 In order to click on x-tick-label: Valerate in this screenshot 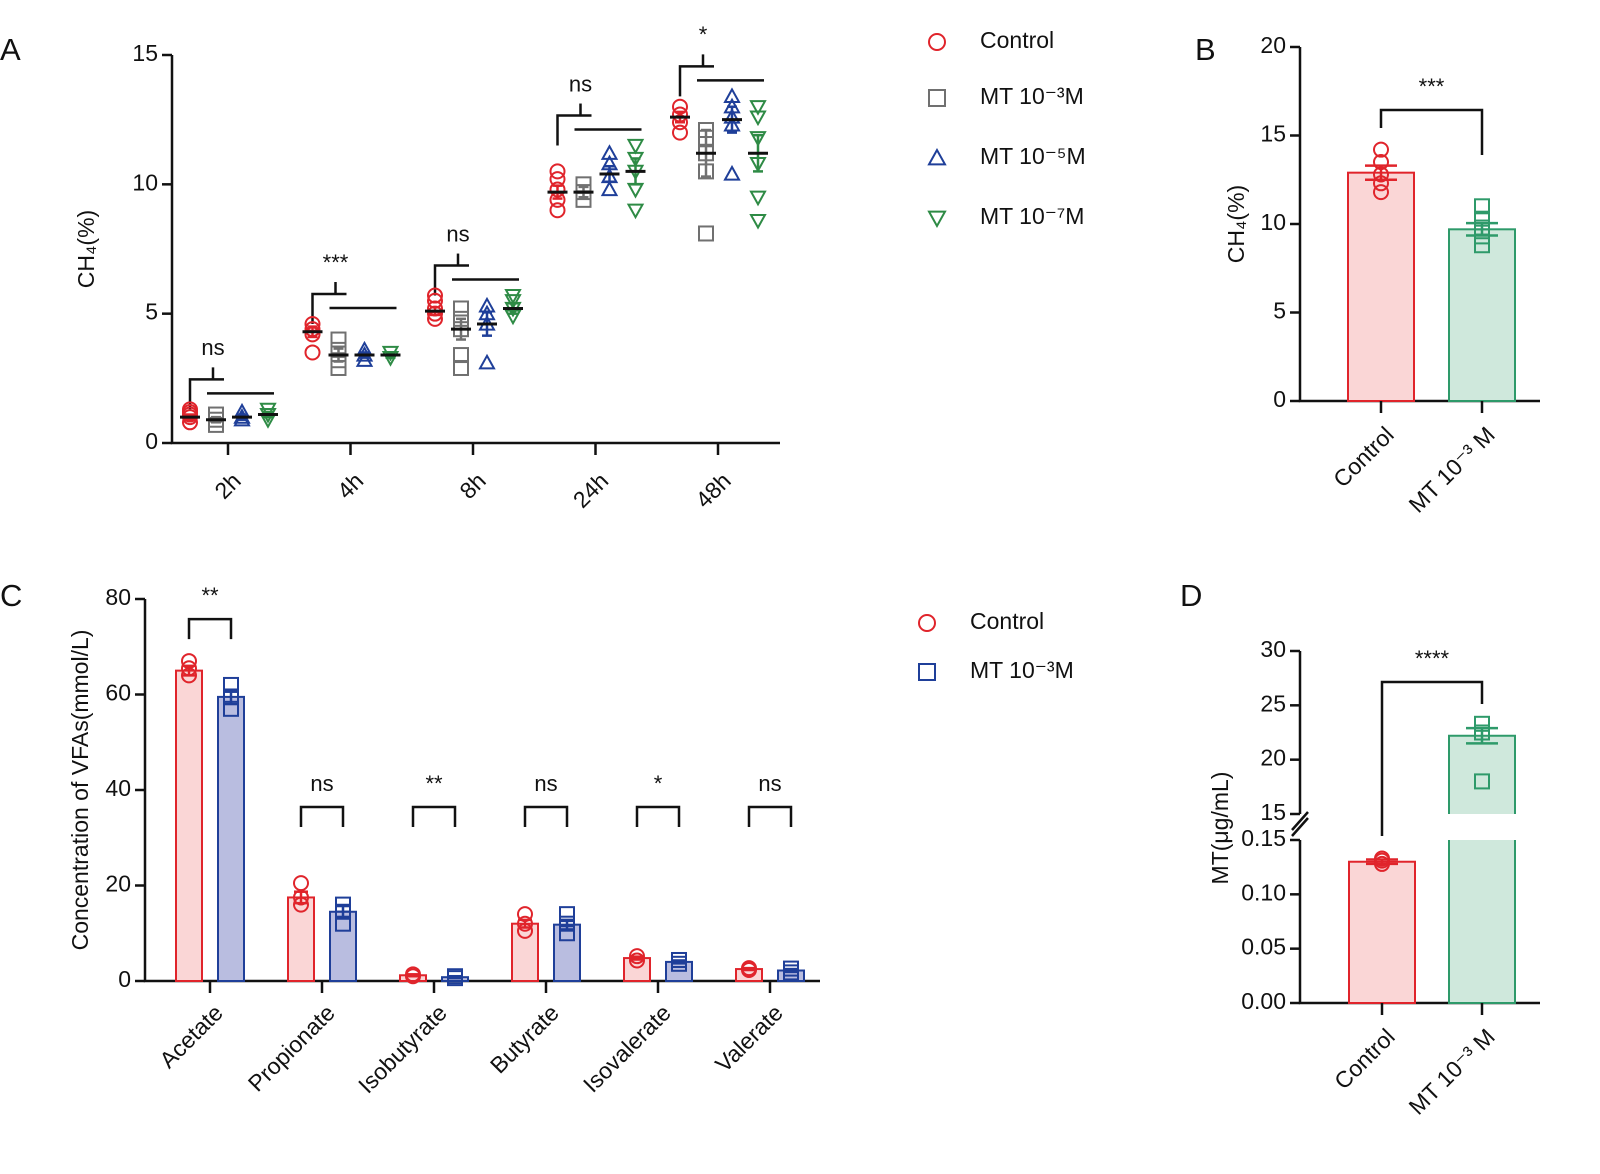, I will do `click(749, 1038)`.